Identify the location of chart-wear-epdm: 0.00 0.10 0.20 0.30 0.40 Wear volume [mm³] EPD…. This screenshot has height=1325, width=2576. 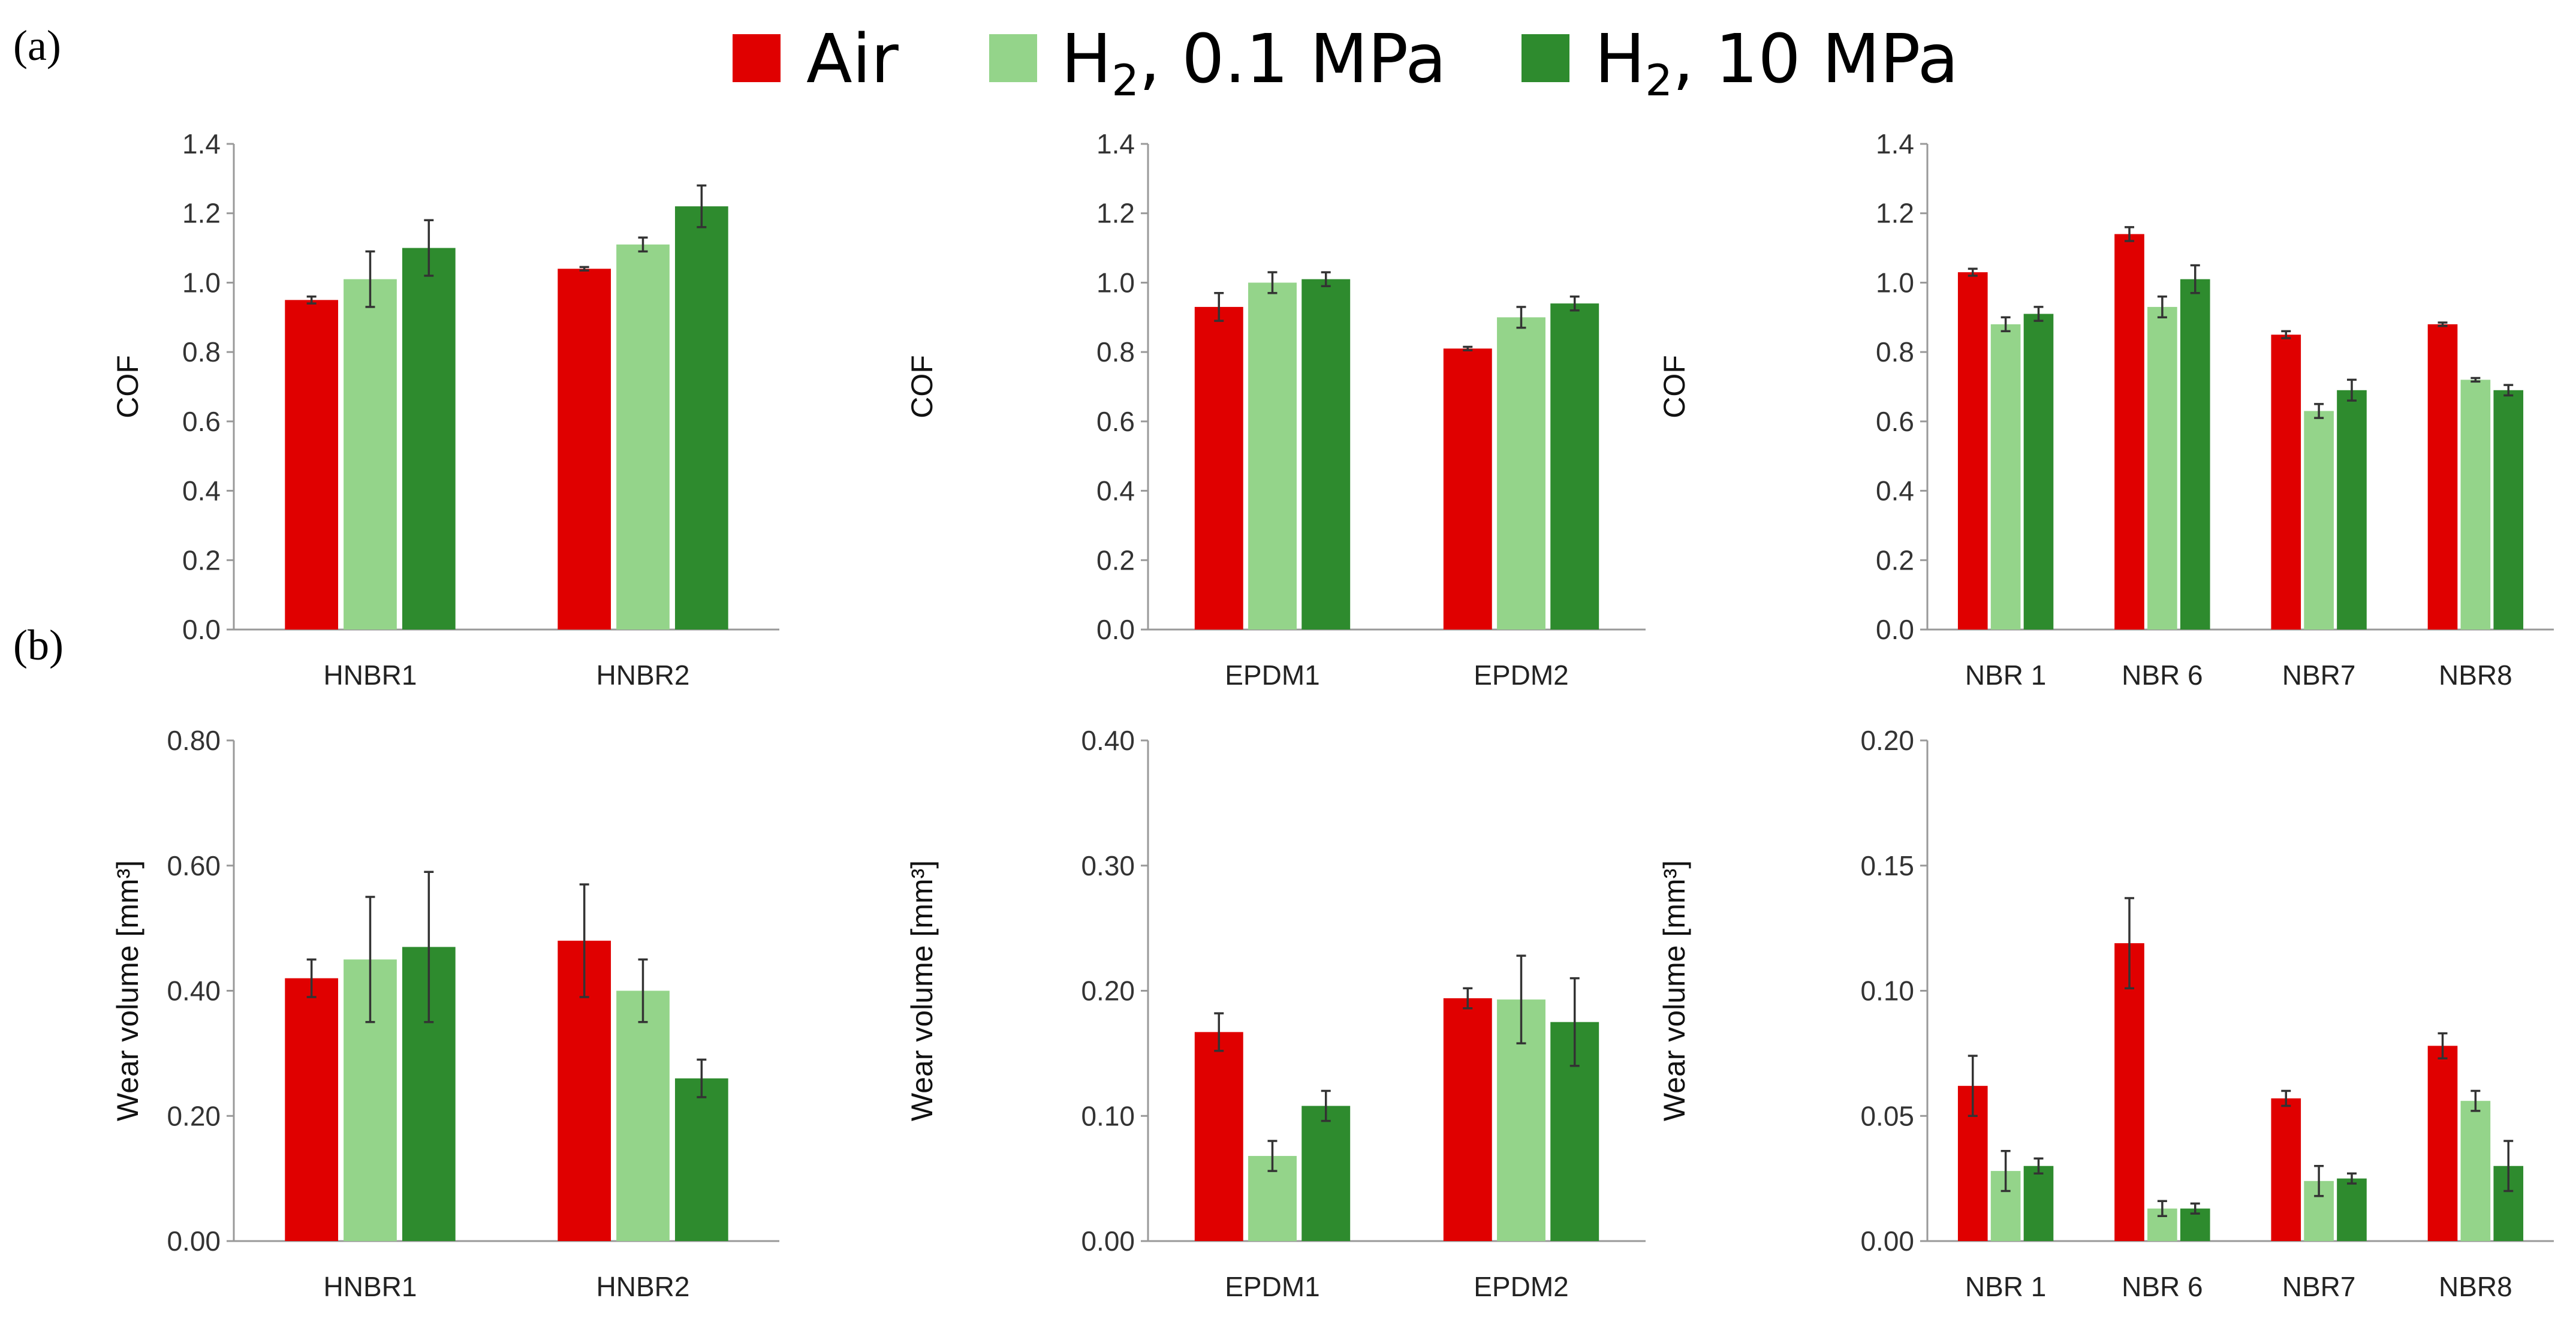
(1275, 1014).